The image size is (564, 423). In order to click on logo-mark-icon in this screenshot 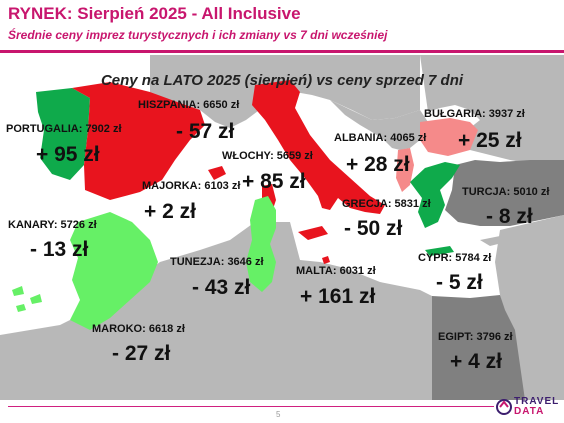, I will do `click(504, 407)`.